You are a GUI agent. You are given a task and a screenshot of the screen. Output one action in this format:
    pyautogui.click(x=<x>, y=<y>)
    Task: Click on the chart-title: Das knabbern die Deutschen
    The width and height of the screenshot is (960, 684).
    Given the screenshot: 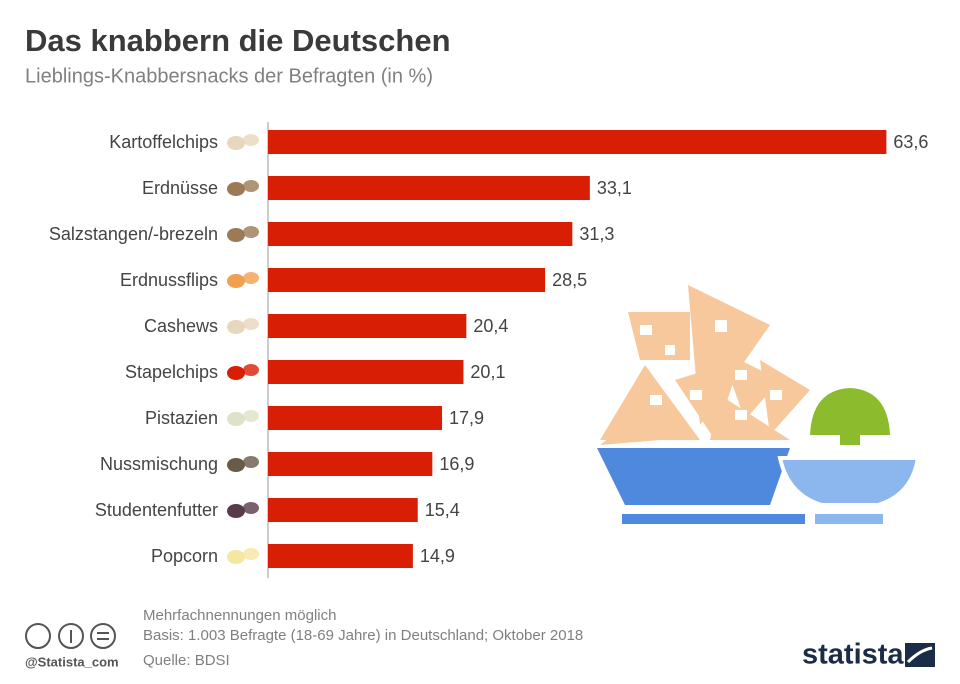 What is the action you would take?
    pyautogui.click(x=238, y=40)
    